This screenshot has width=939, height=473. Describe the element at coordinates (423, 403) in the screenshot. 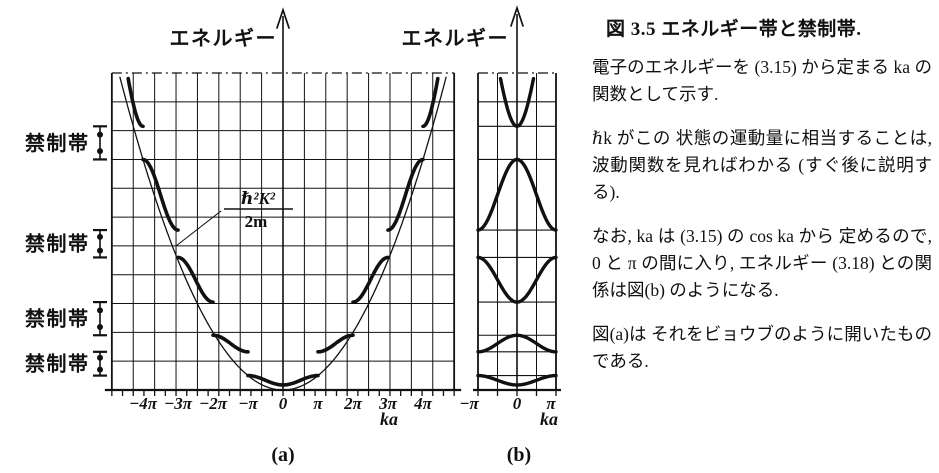

I see `x-tick-label-a: 4π` at that location.